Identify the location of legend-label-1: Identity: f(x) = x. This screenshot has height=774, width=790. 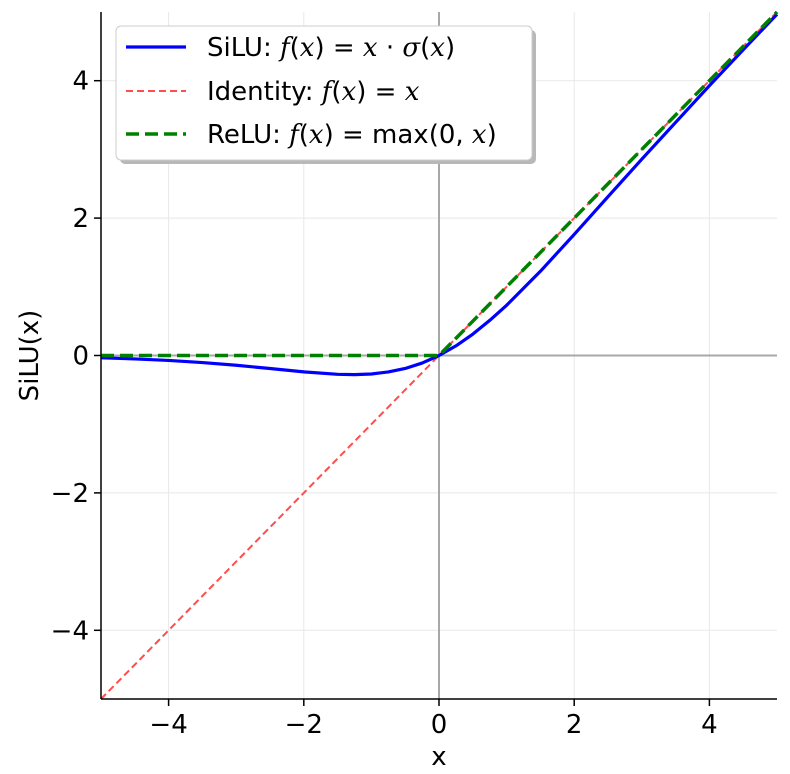
(313, 92).